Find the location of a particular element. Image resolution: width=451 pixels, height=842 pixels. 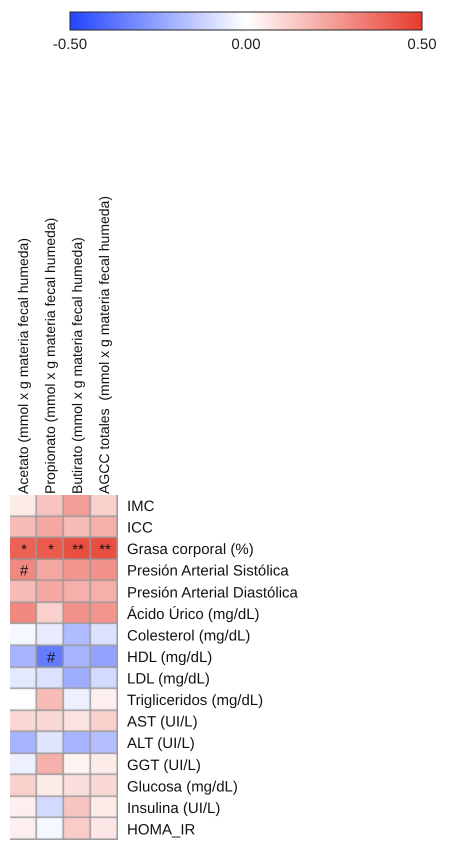

y-tick-label: Presión Arterial Sistólica is located at coordinates (208, 571).